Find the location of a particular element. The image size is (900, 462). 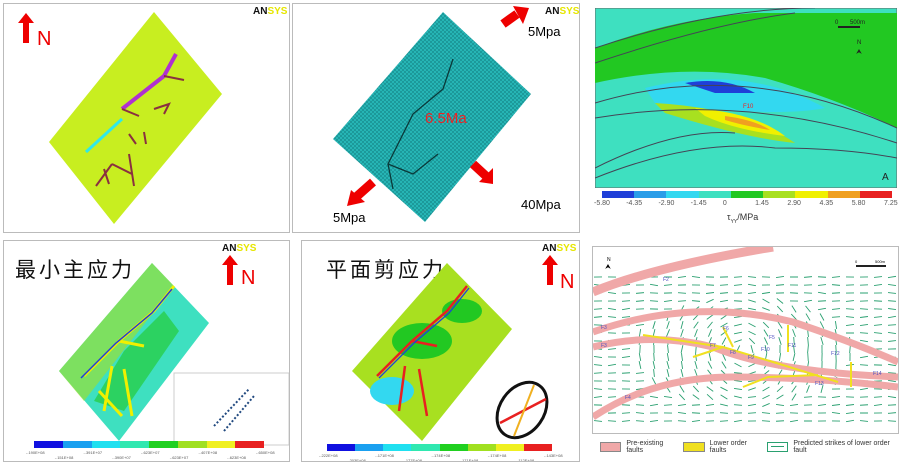

svg-text: F12 is located at coordinates (835, 354).